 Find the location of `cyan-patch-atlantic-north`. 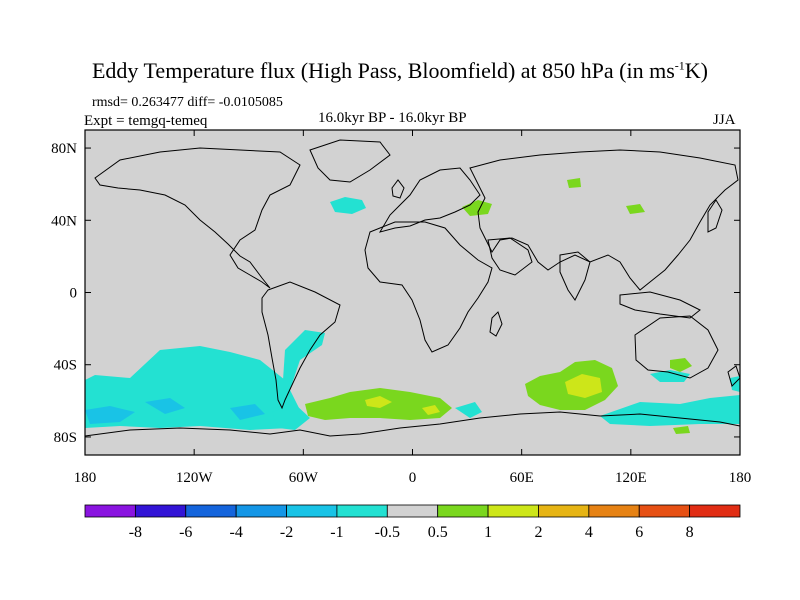

cyan-patch-atlantic-north is located at coordinates (348, 205).